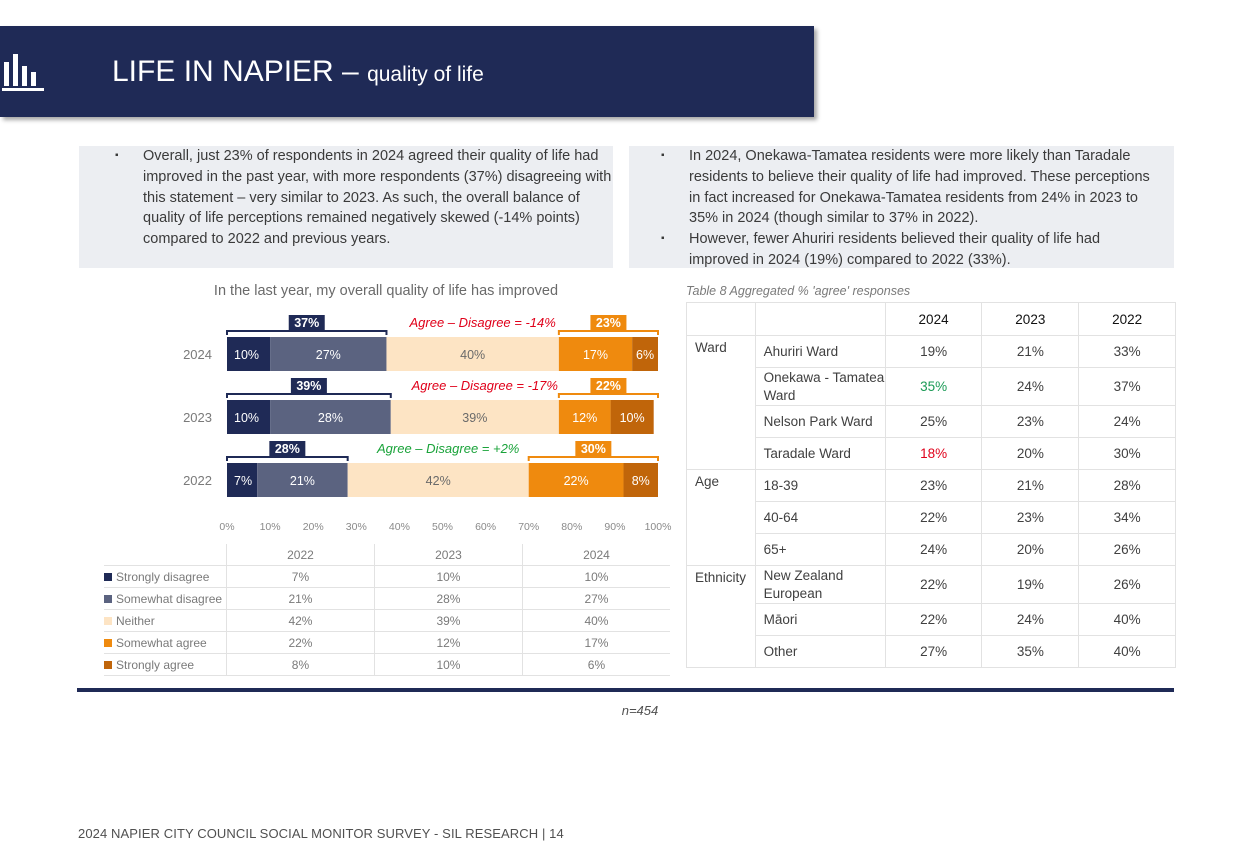 Image resolution: width=1250 pixels, height=863 pixels. What do you see at coordinates (595, 355) in the screenshot?
I see `data-label: 17%` at bounding box center [595, 355].